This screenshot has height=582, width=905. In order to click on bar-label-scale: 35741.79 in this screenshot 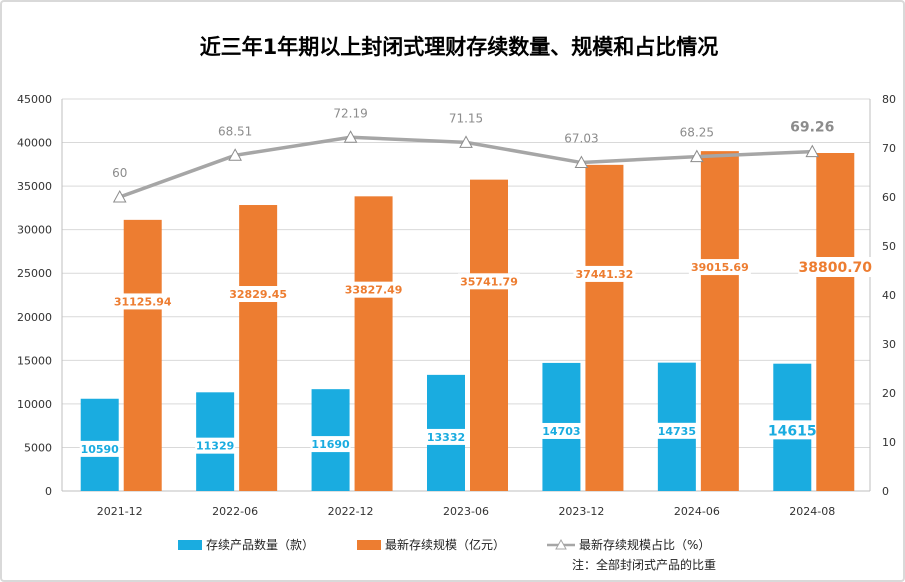, I will do `click(489, 281)`.